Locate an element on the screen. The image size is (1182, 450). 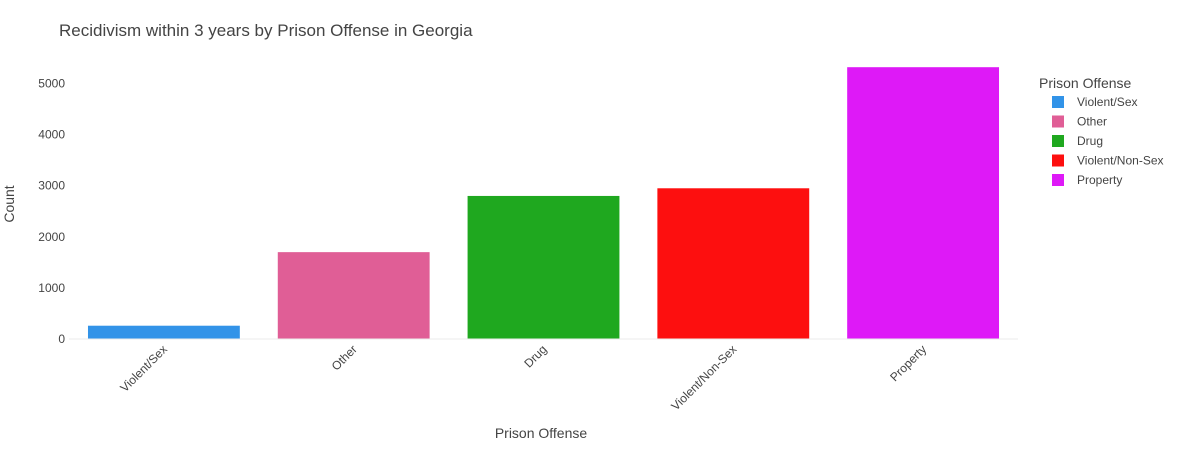
legend-label: Violent/Non-Sex is located at coordinates (1120, 161).